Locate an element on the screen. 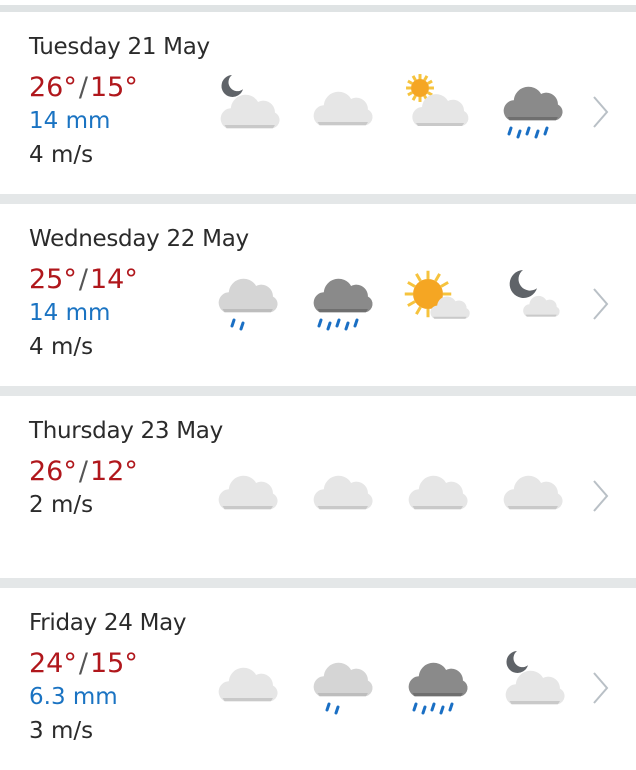 This screenshot has height=770, width=636. day-info: Thursday 23 May 26°/12° 2 m/s is located at coordinates (126, 472).